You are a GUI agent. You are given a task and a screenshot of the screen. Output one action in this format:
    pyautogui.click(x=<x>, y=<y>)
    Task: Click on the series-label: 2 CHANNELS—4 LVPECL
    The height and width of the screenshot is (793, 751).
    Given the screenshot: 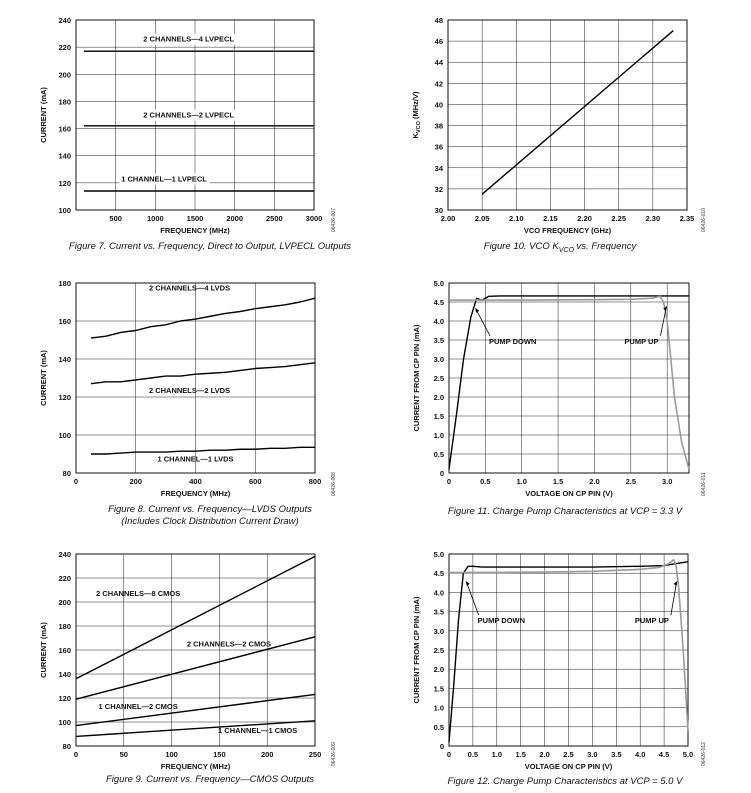 What is the action you would take?
    pyautogui.click(x=188, y=39)
    